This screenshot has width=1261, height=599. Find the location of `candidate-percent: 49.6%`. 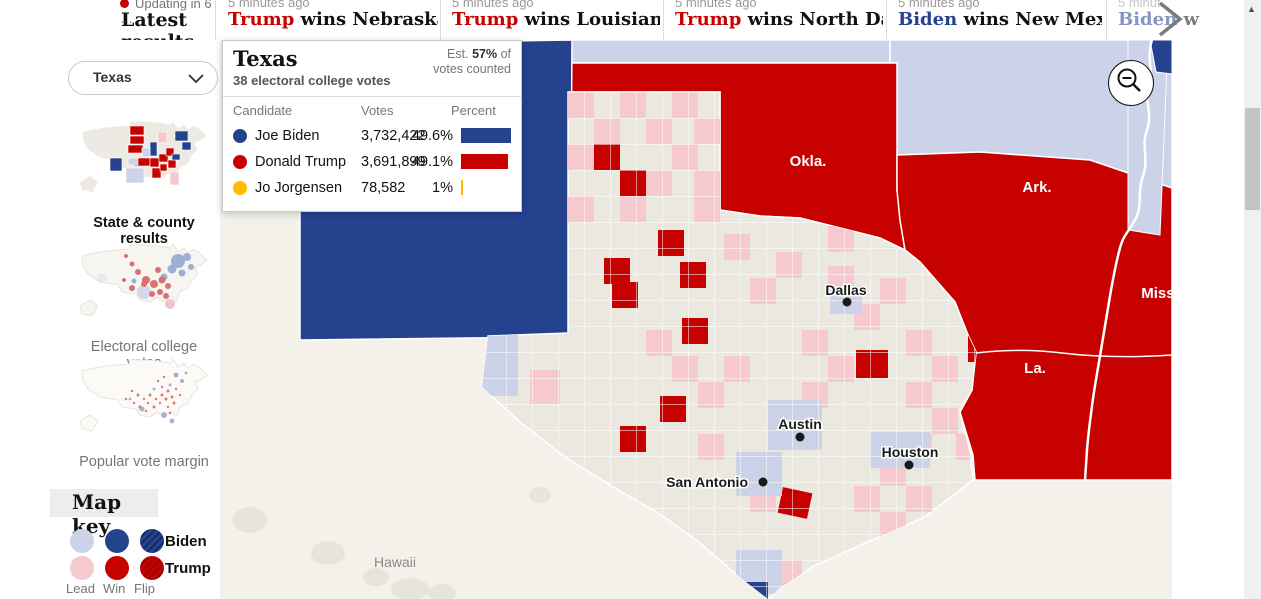

candidate-percent: 49.6% is located at coordinates (432, 136).